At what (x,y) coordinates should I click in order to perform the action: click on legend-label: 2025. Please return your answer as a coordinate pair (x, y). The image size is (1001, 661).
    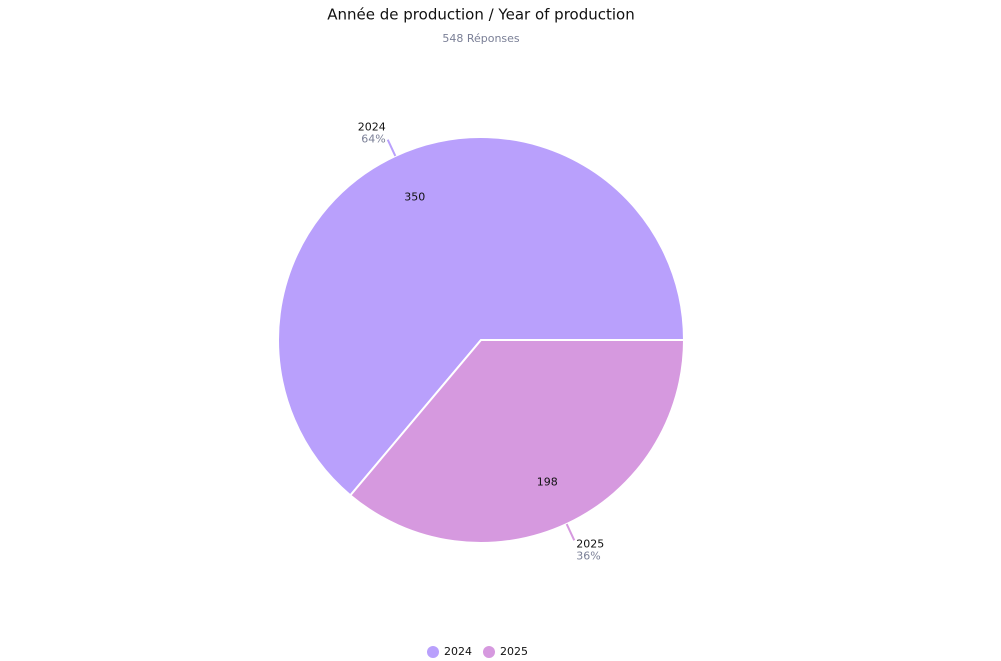
    Looking at the image, I should click on (514, 651).